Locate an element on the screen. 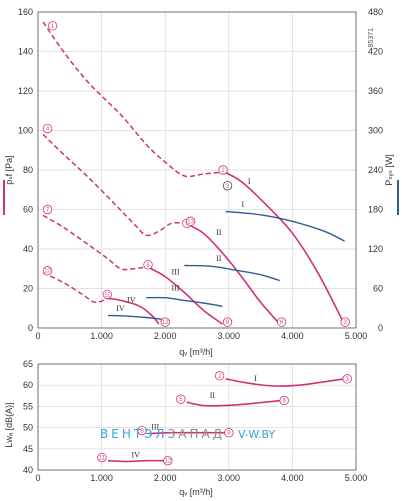  sound-curve-I is located at coordinates (285, 382).